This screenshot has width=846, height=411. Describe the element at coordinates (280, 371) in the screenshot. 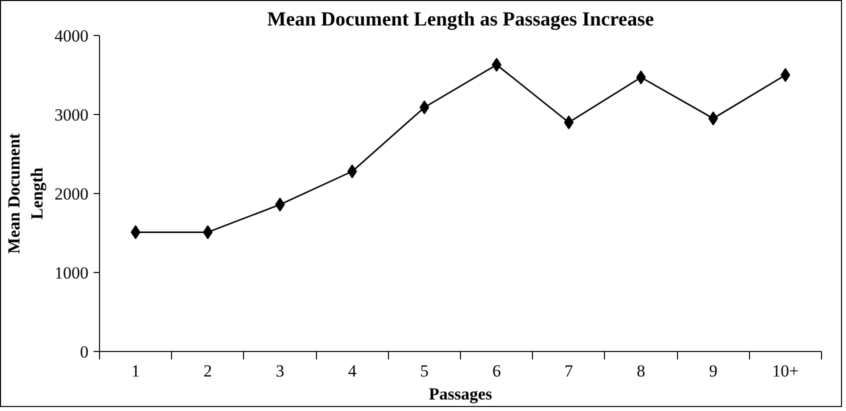

I see `x-tick-label: 3` at that location.